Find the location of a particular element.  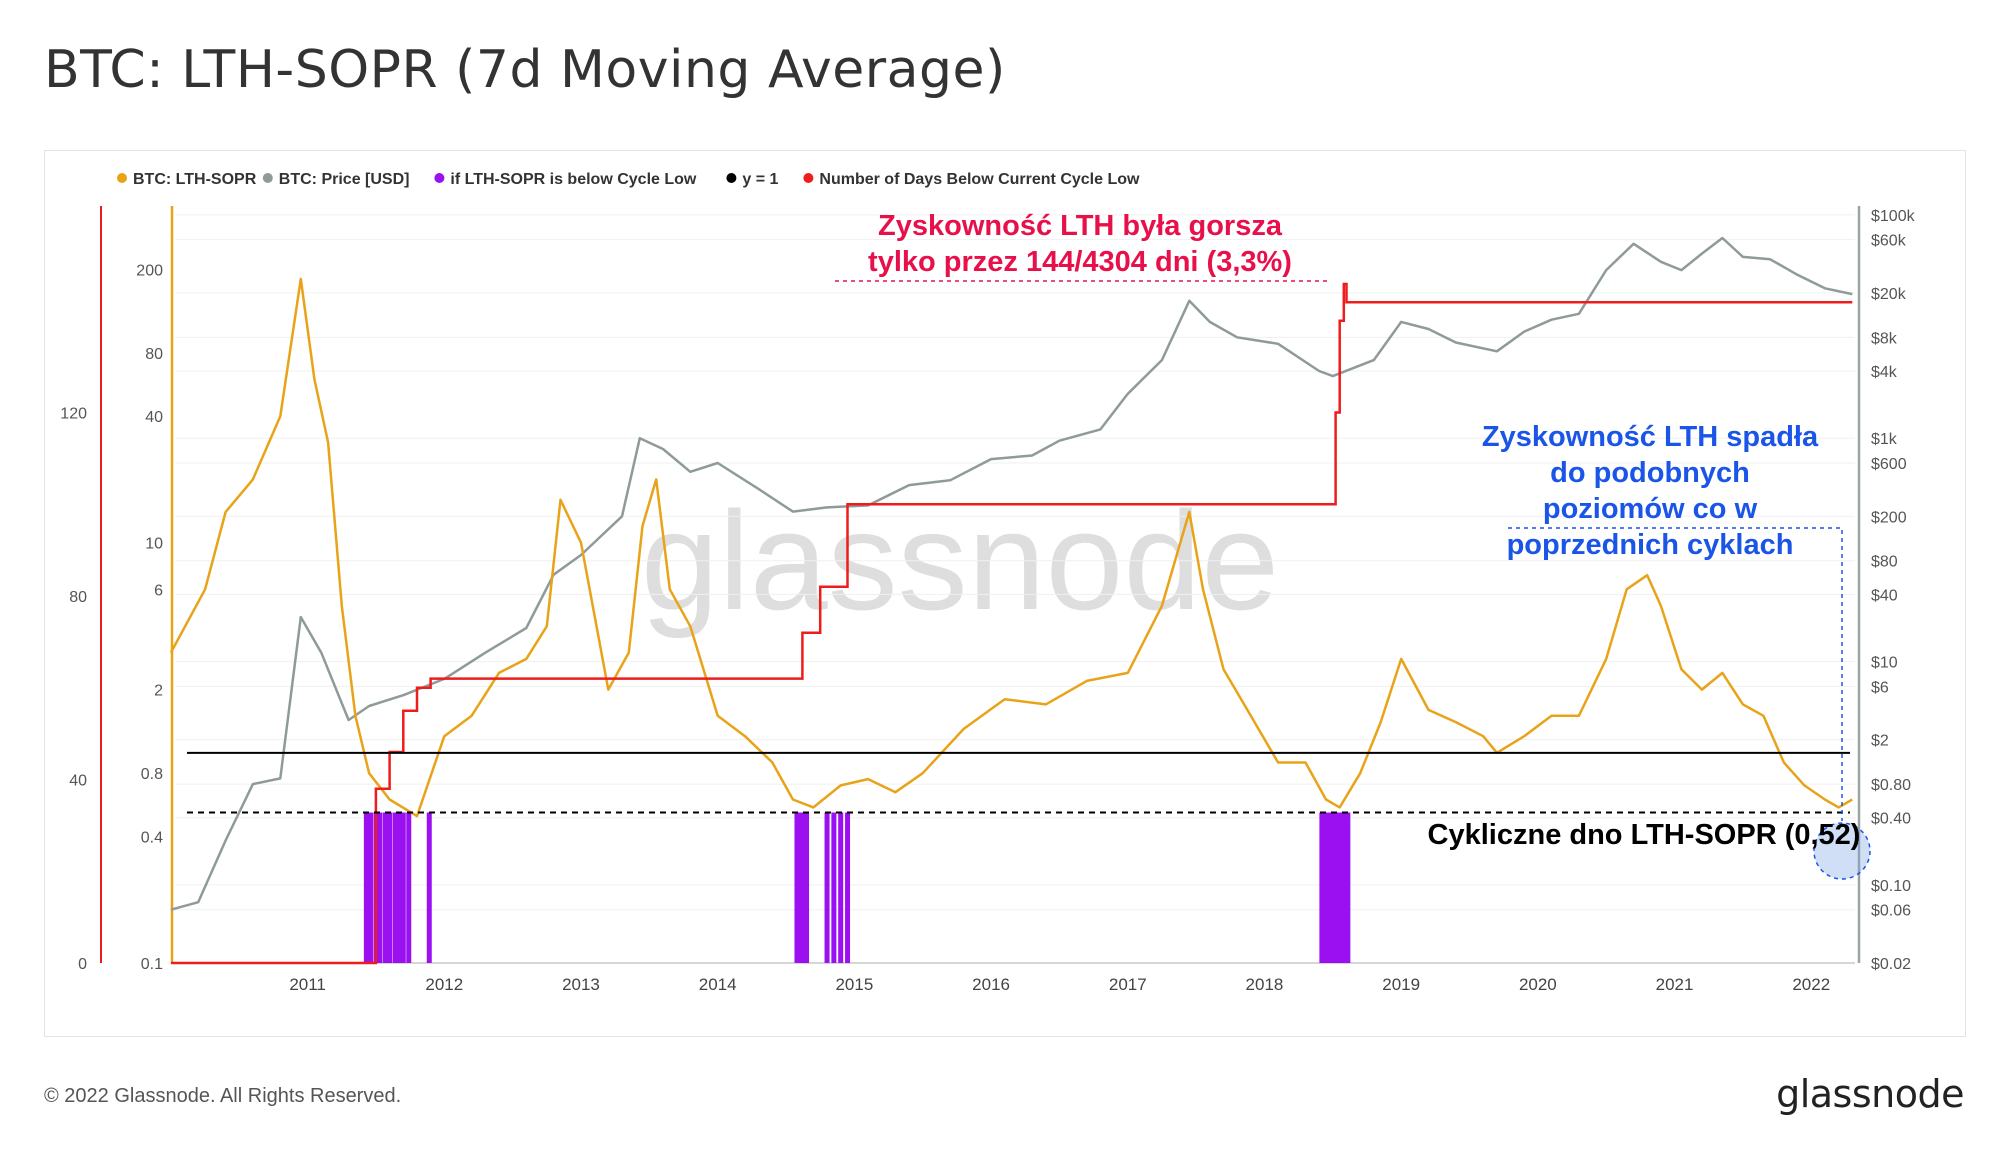

annotation-blue-text: poprzednich cyklach is located at coordinates (1650, 545).